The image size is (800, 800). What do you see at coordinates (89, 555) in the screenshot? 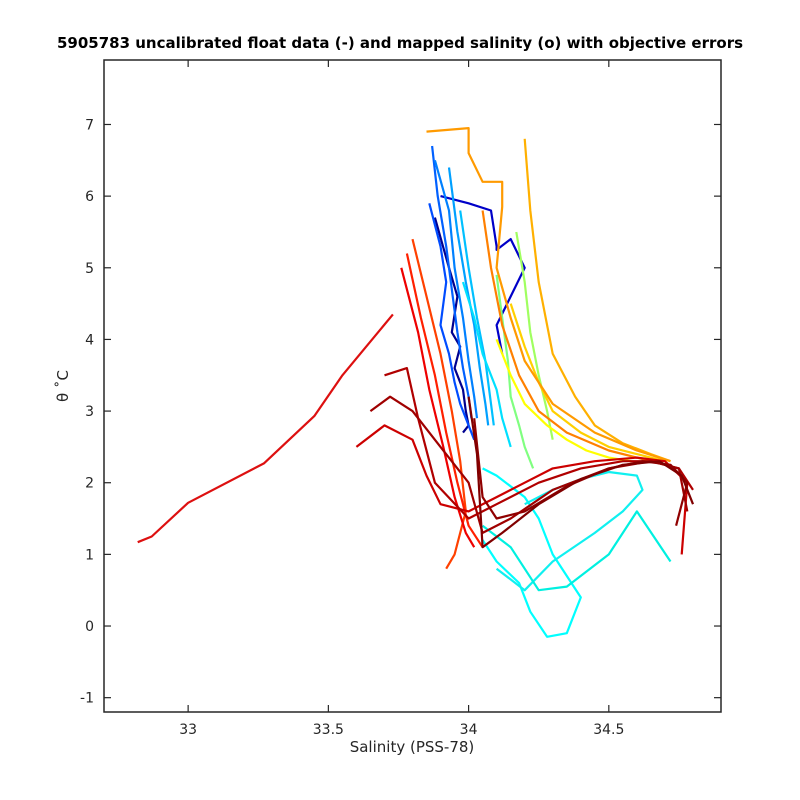
I see `y-tick-label-2: 1` at bounding box center [89, 555].